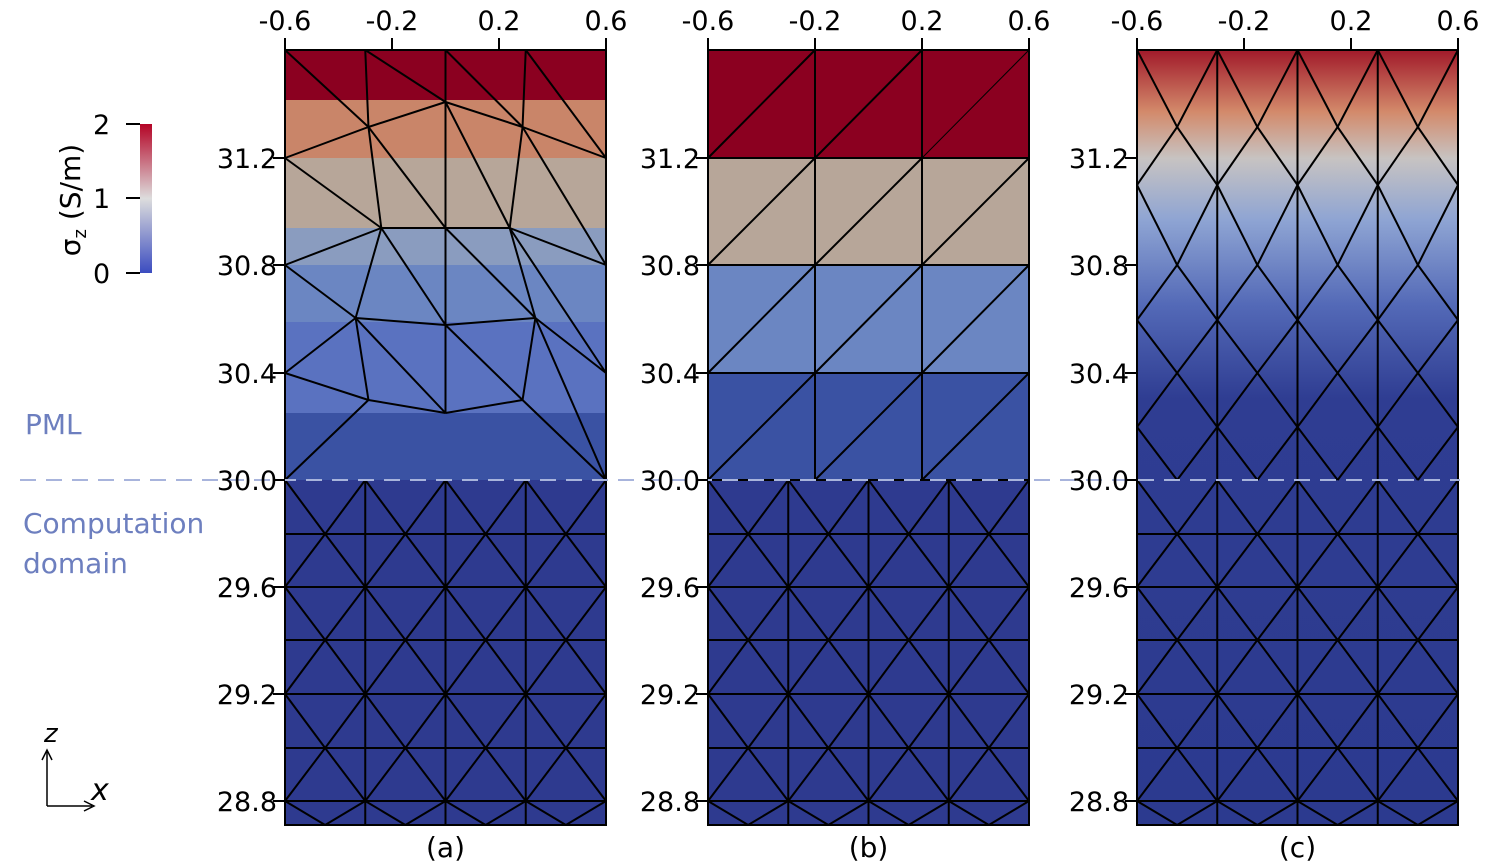 Image resolution: width=1500 pixels, height=867 pixels. What do you see at coordinates (1099, 695) in the screenshot?
I see `z-tick-label: 29.2` at bounding box center [1099, 695].